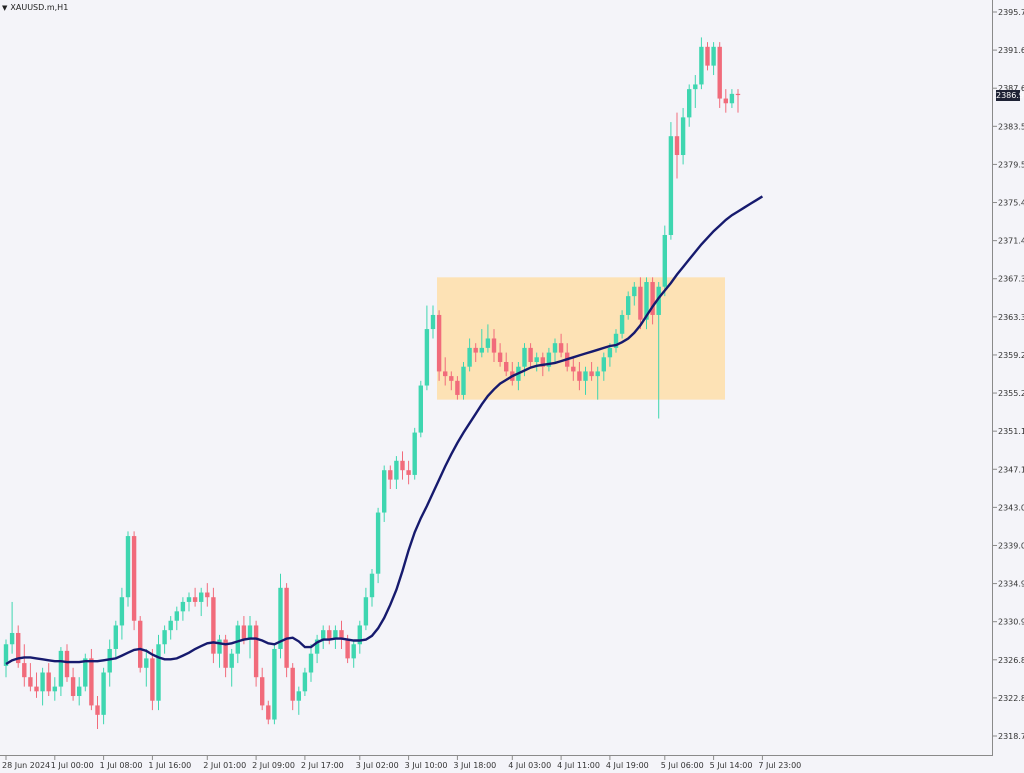  I want to click on triangle-down-icon: ▼, so click(5, 7).